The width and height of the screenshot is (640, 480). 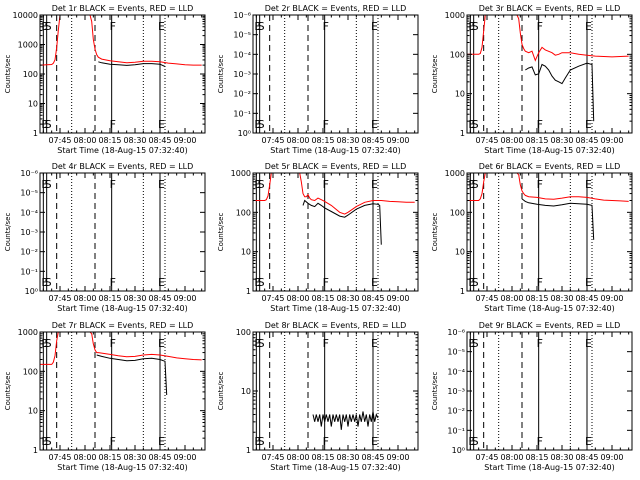 I want to click on y-tick-label: 10⁻², so click(x=242, y=94).